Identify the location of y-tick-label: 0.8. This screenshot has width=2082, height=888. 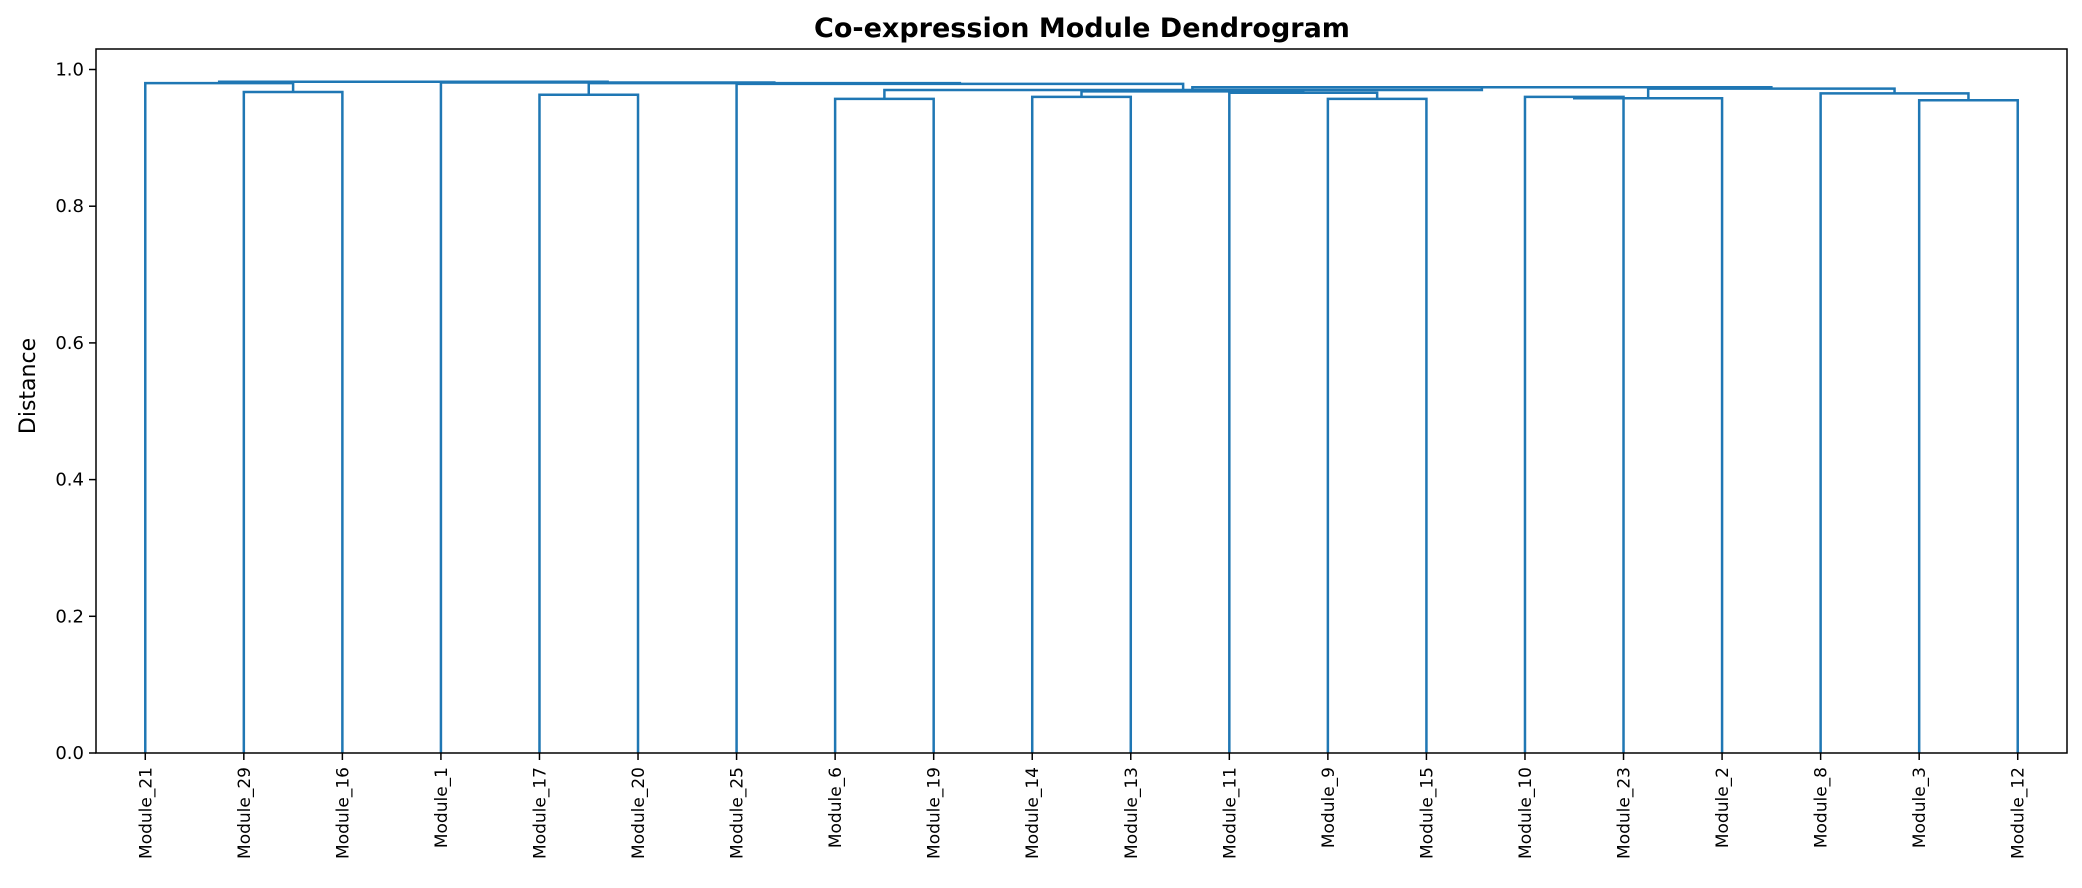
(69, 206).